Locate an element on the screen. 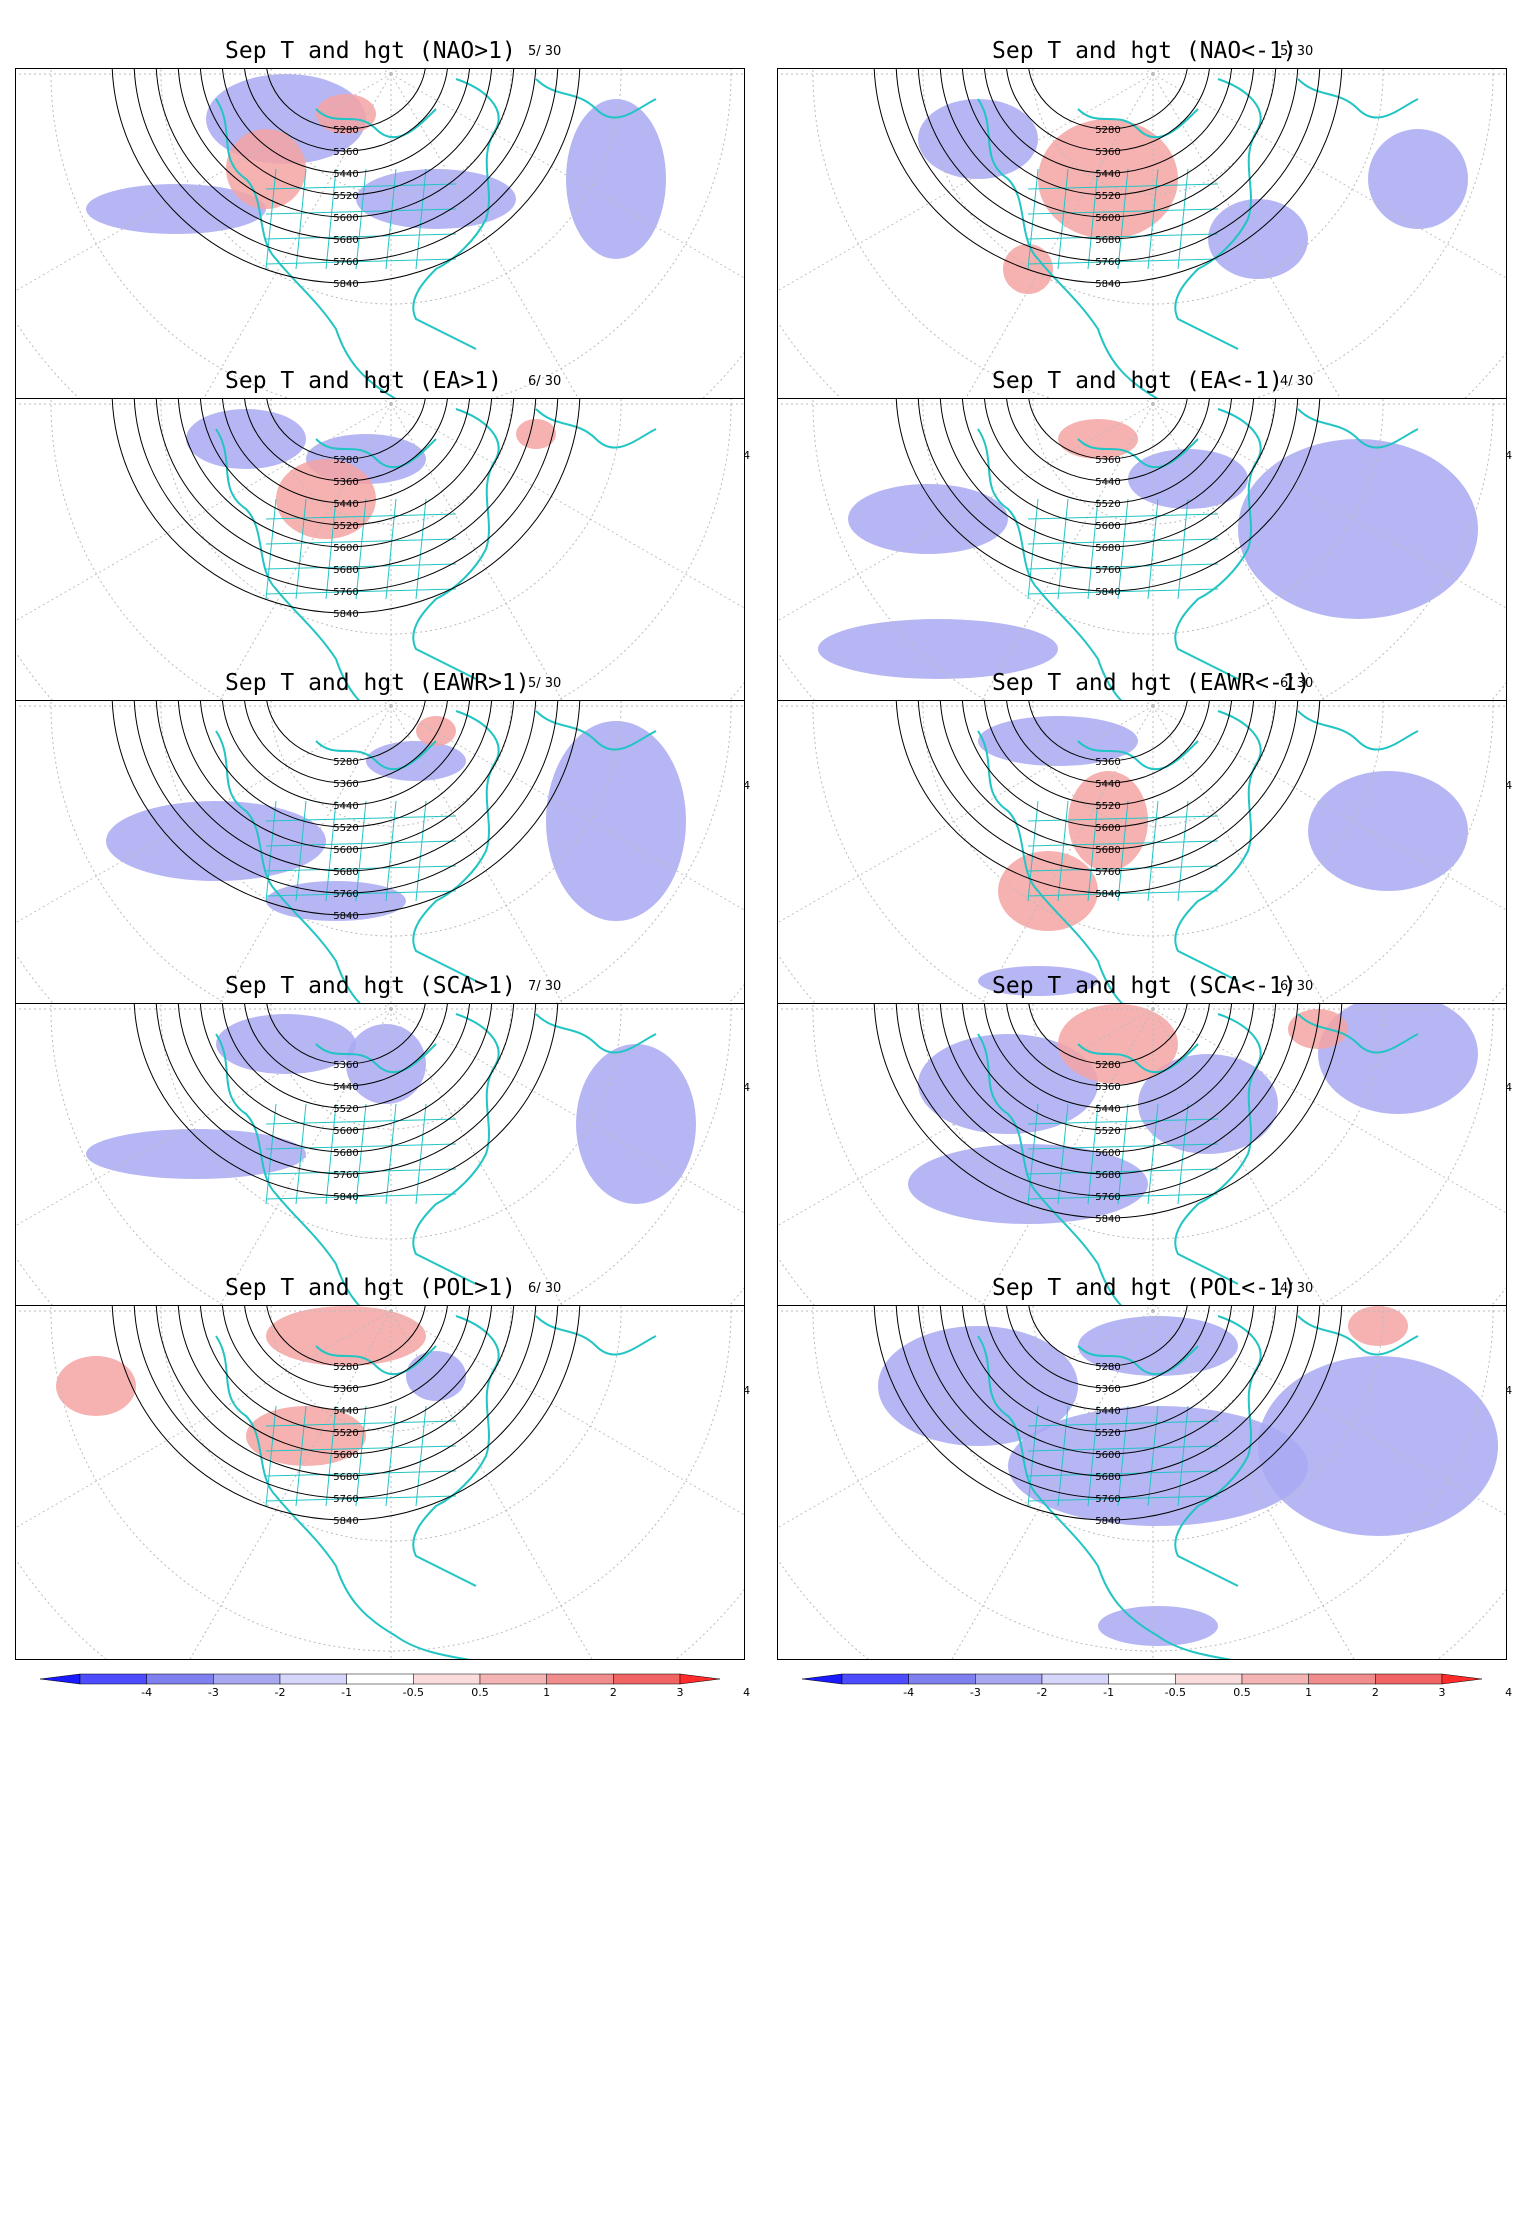 This screenshot has height=2230, width=1520. panel-title-text: Sep T and hgt (SCA<-1) is located at coordinates (1144, 986).